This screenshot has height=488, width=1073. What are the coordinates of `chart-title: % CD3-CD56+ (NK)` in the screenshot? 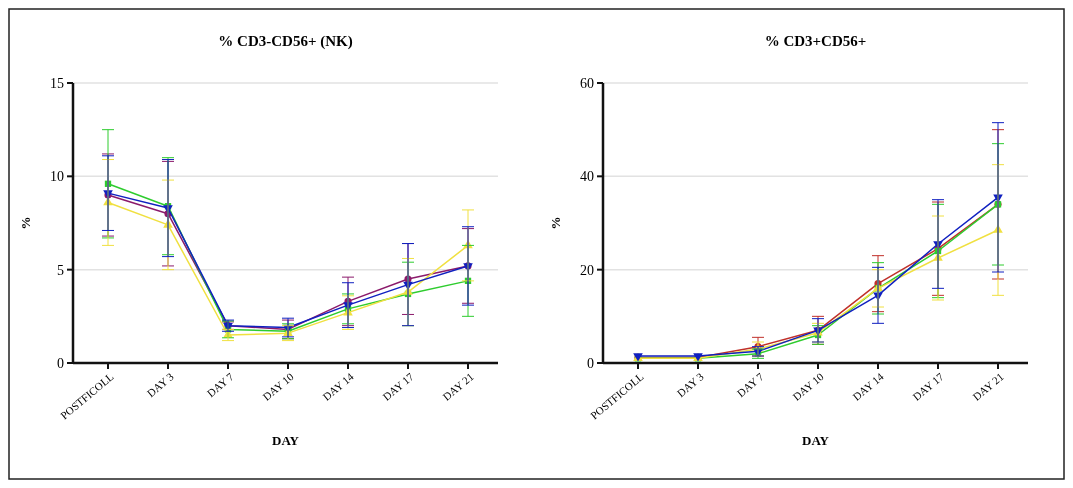 It's located at (285, 41).